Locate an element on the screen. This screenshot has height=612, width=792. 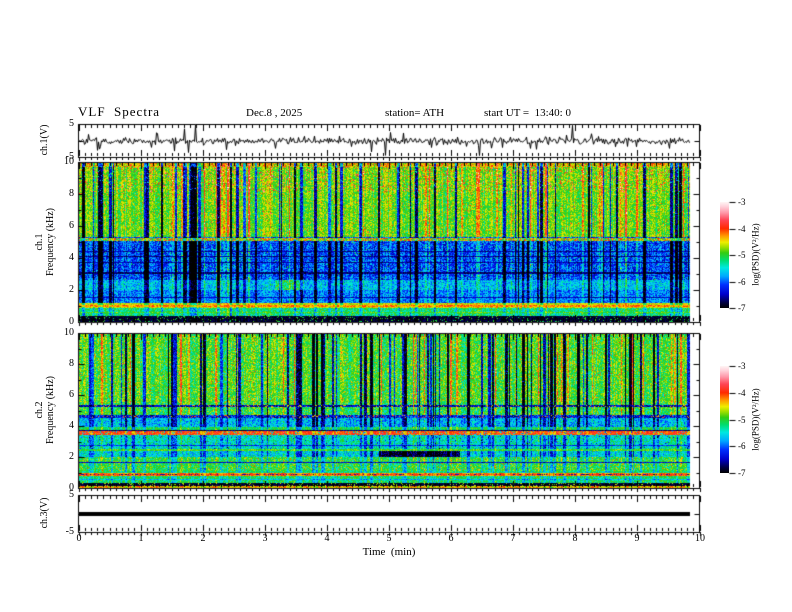
x-tick-label: 10 is located at coordinates (700, 538).